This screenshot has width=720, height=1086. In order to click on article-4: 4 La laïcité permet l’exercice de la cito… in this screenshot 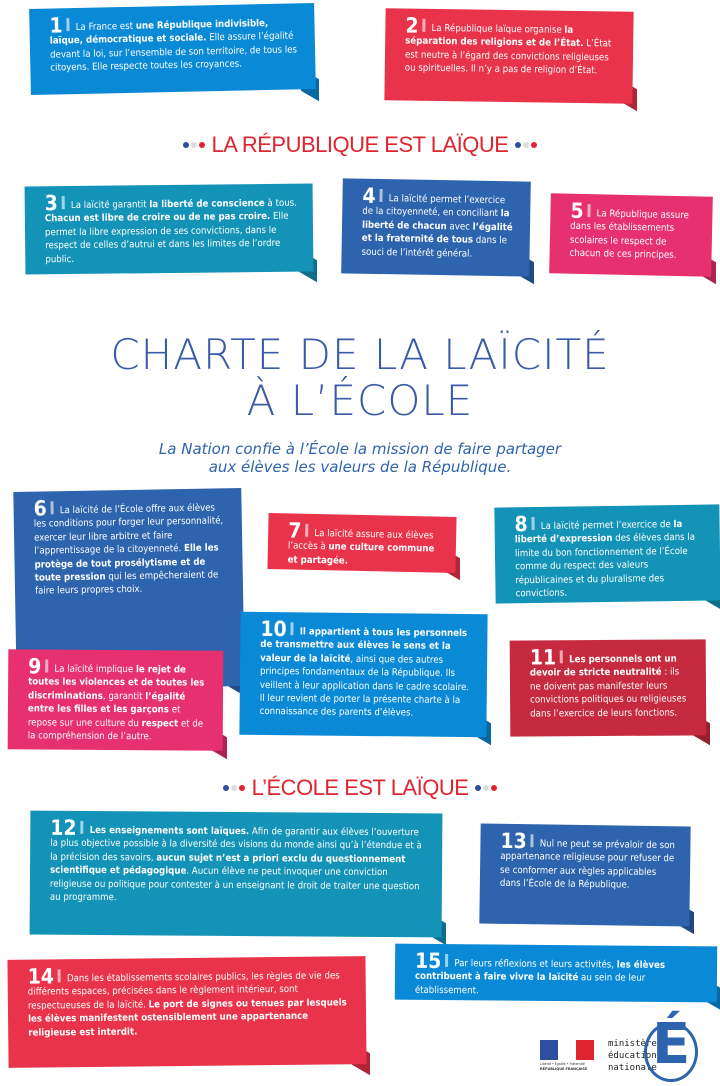, I will do `click(436, 227)`.